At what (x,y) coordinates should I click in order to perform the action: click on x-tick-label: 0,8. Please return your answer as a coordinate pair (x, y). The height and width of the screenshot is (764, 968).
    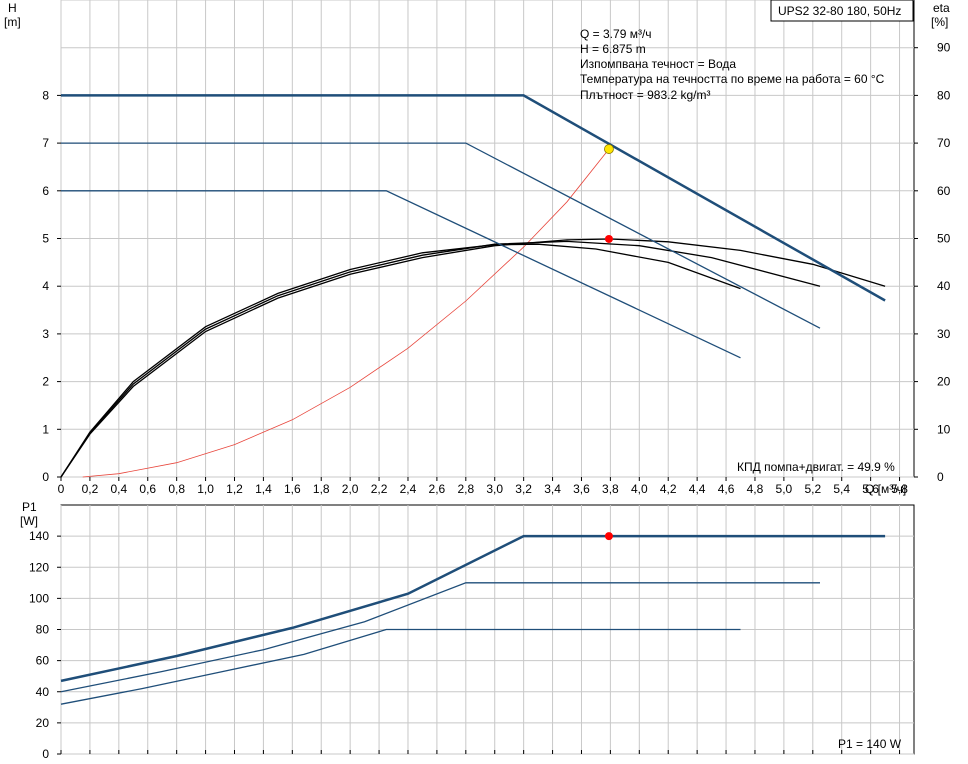
    Looking at the image, I should click on (176, 489).